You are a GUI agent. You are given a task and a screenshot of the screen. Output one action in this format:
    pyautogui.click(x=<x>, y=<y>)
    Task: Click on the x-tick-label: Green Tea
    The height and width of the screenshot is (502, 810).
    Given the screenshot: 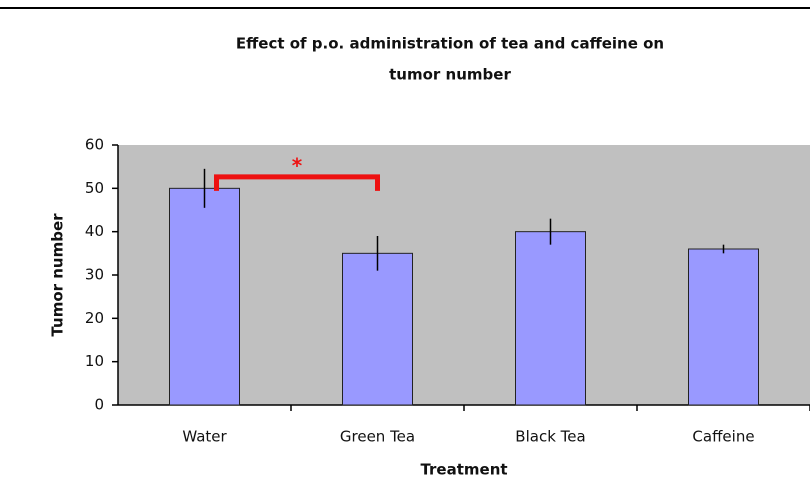 What is the action you would take?
    pyautogui.click(x=377, y=437)
    